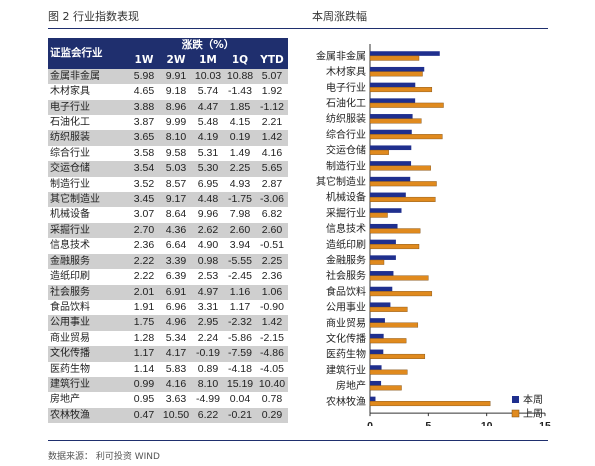  Describe the element at coordinates (208, 338) in the screenshot. I see `cell-1m: 2.24` at that location.